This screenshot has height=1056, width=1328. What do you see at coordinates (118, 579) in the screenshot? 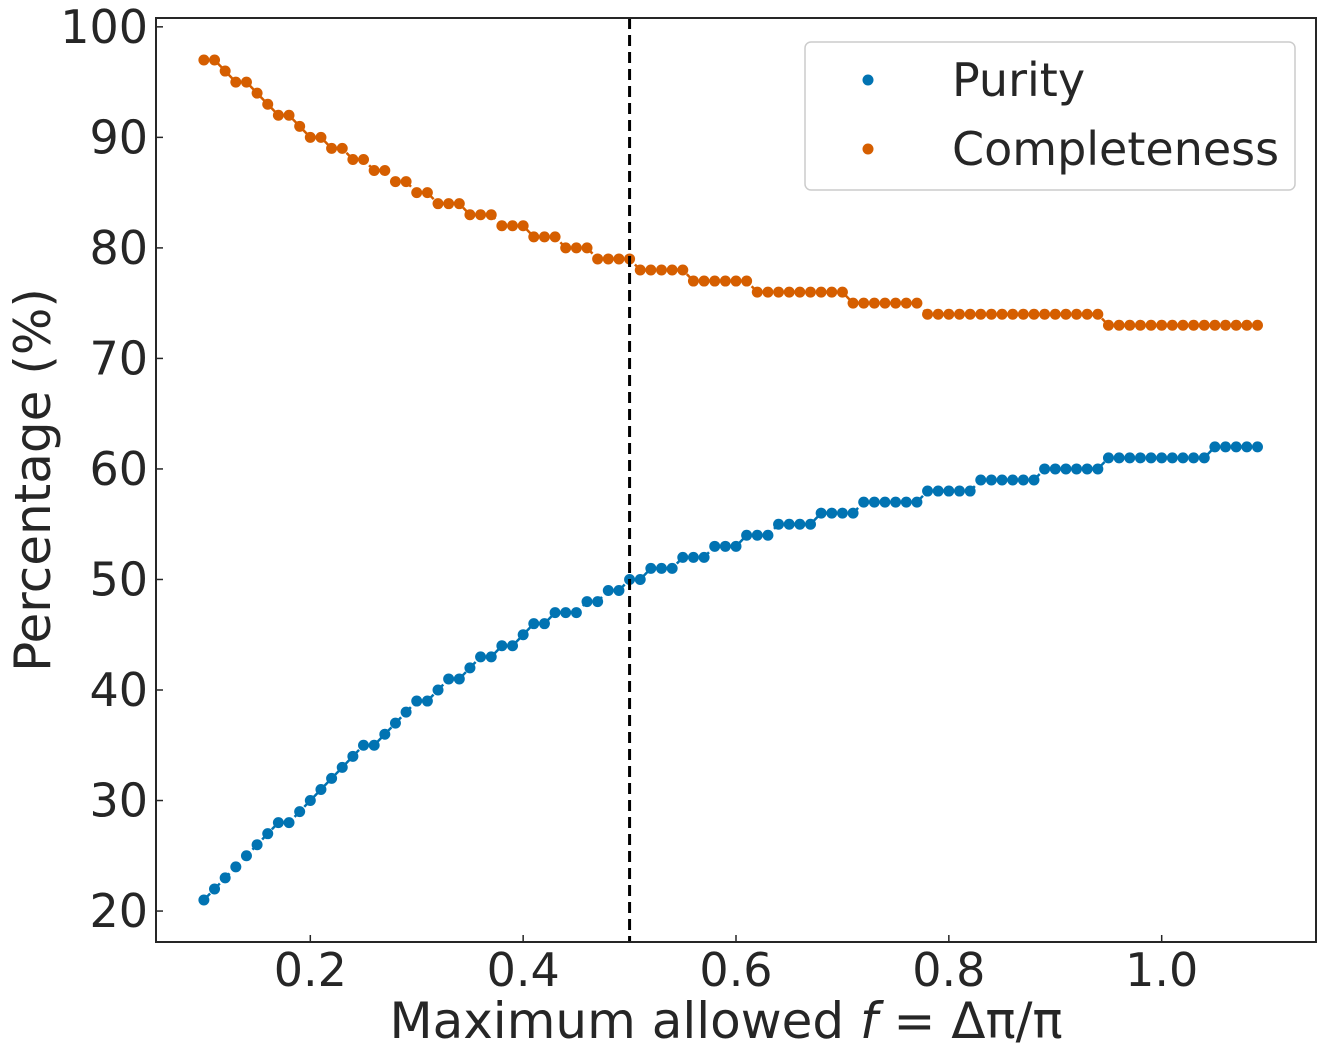
I see `y-tick-label: 50` at bounding box center [118, 579].